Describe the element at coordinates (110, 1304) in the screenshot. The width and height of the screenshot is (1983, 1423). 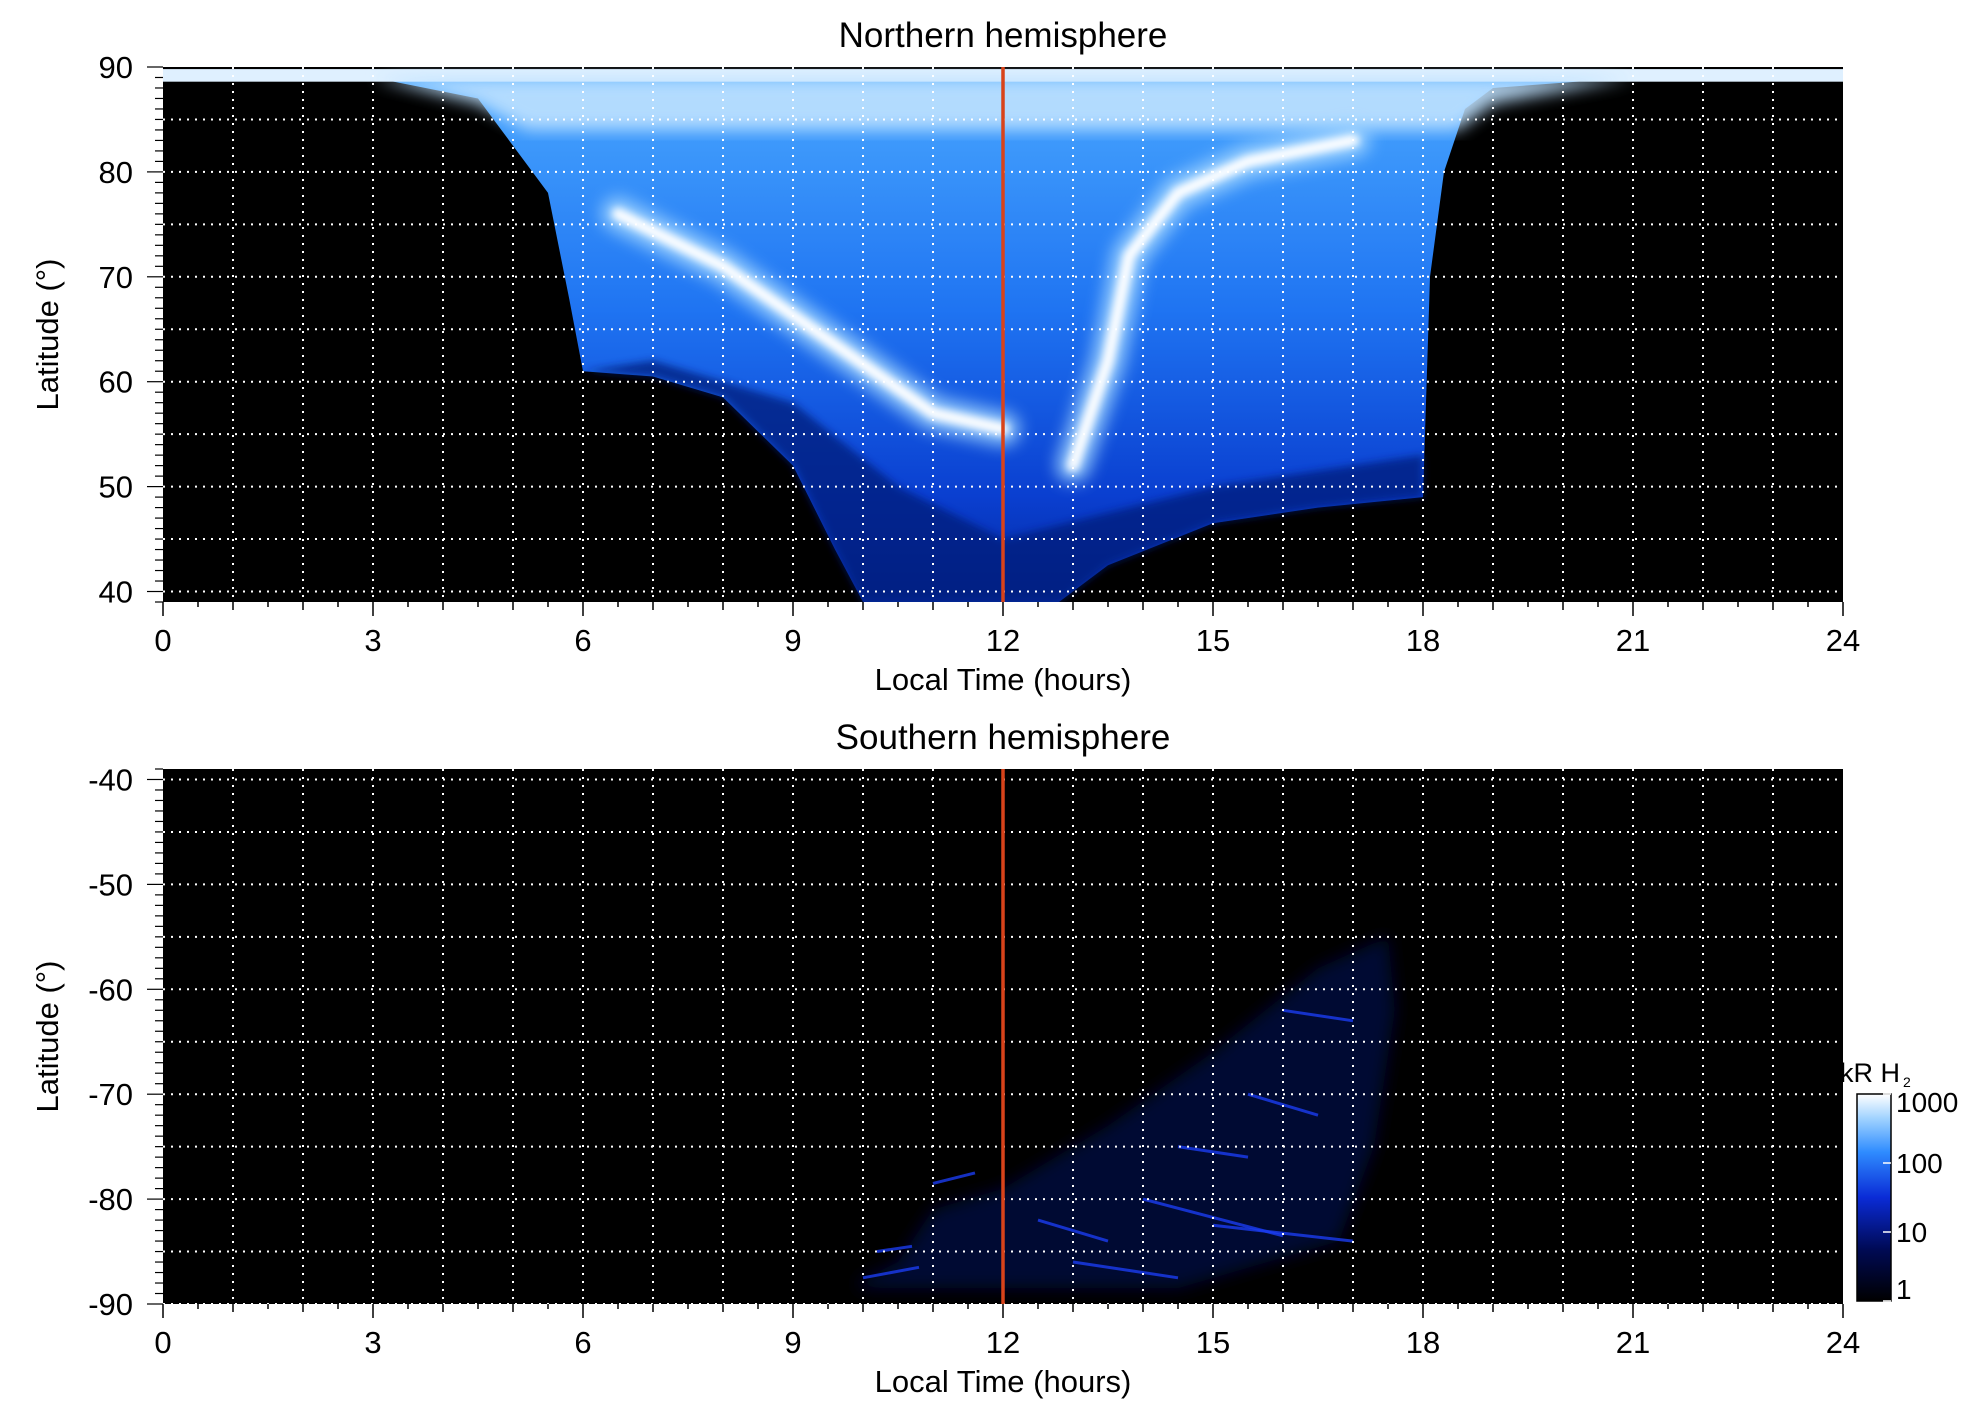
I see `y-tick-label: -90` at that location.